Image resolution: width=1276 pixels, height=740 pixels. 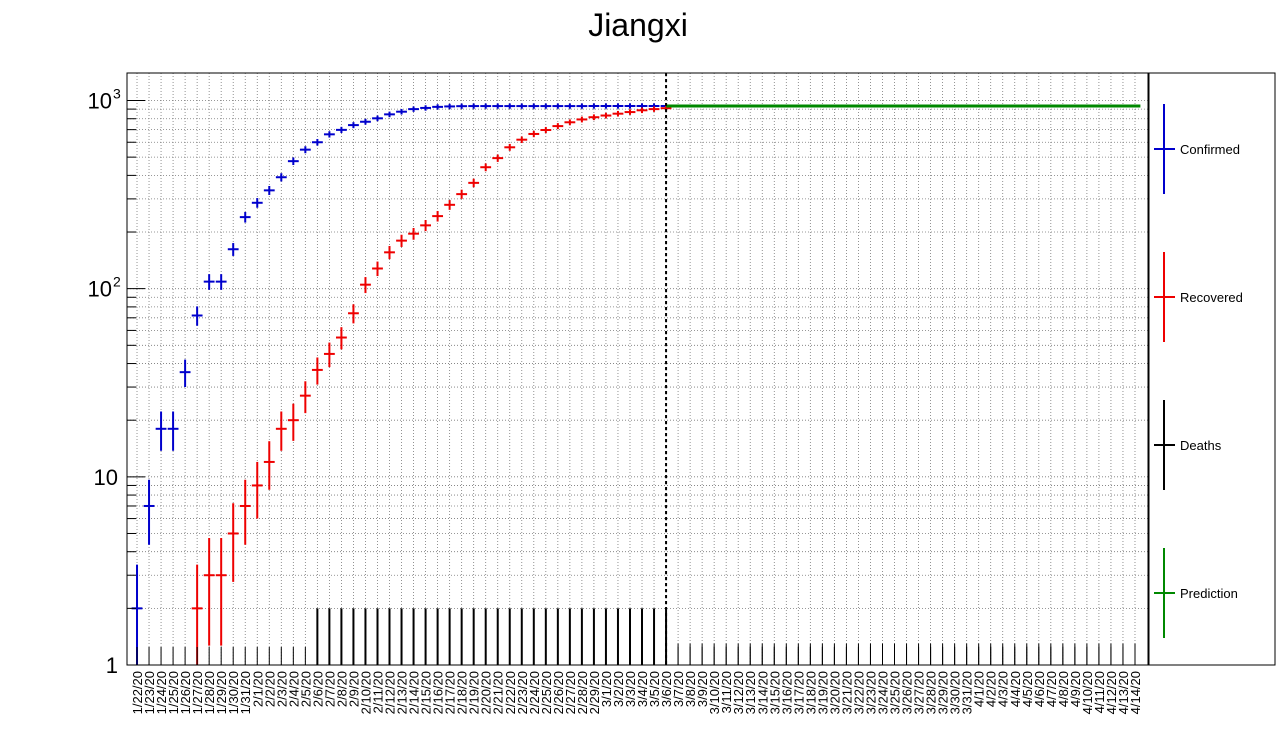 What do you see at coordinates (702, 689) in the screenshot?
I see `x-tick-label: 3/9/20` at bounding box center [702, 689].